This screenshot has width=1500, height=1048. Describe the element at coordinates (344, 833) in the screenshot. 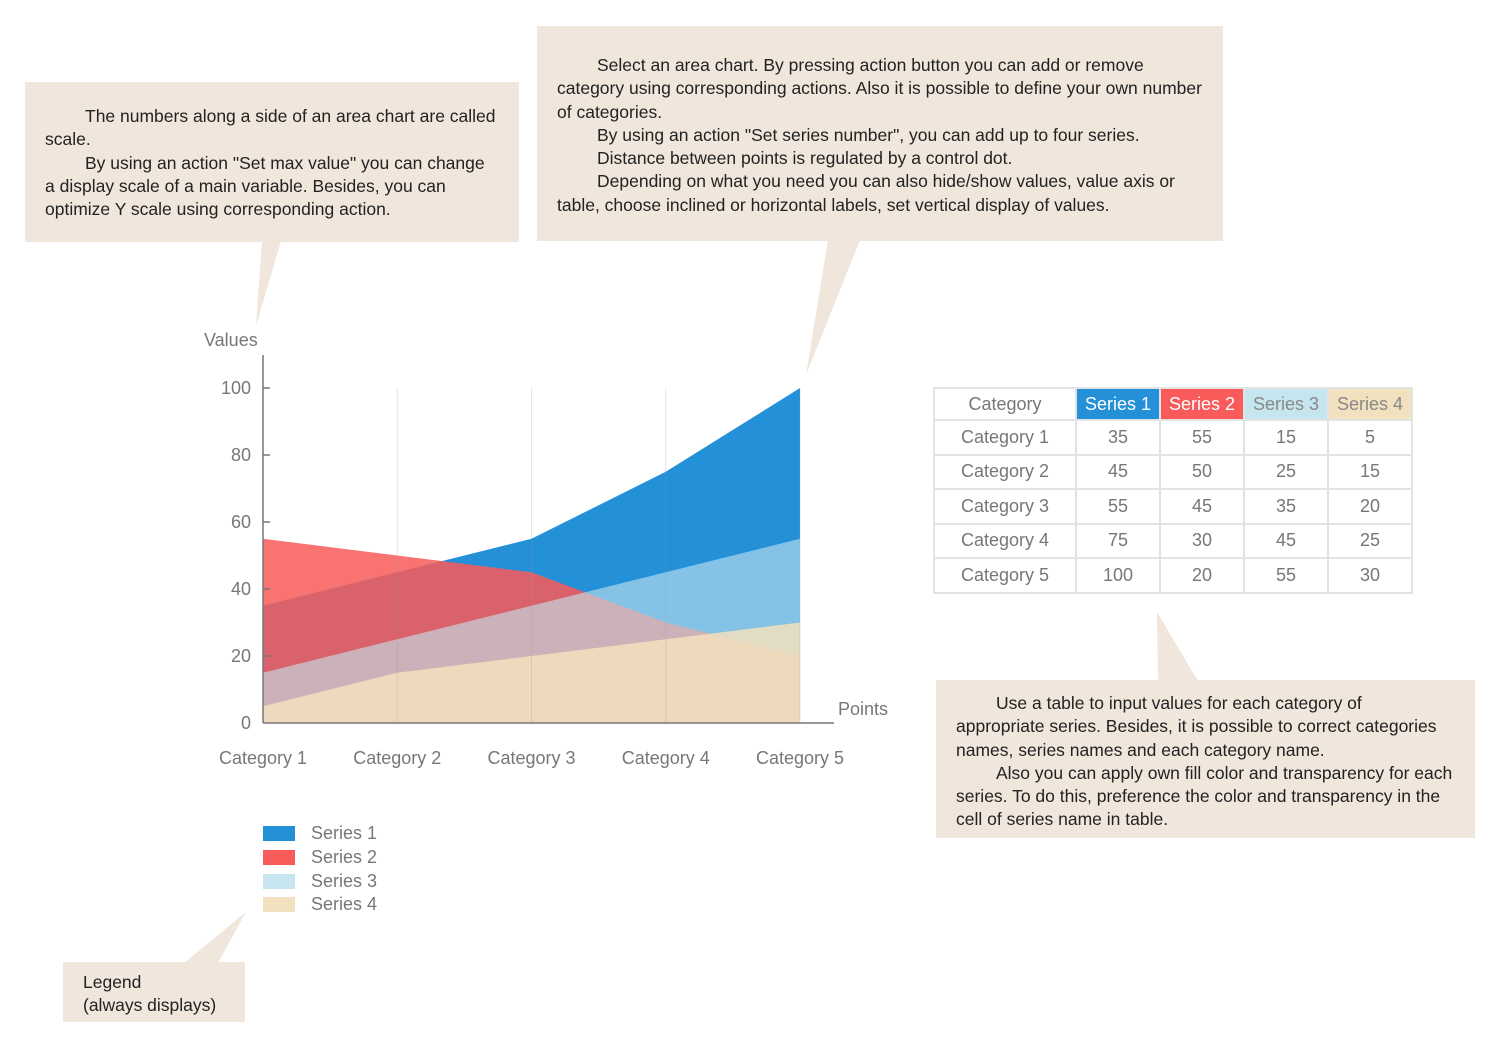

I see `legend-label: Series 1` at that location.